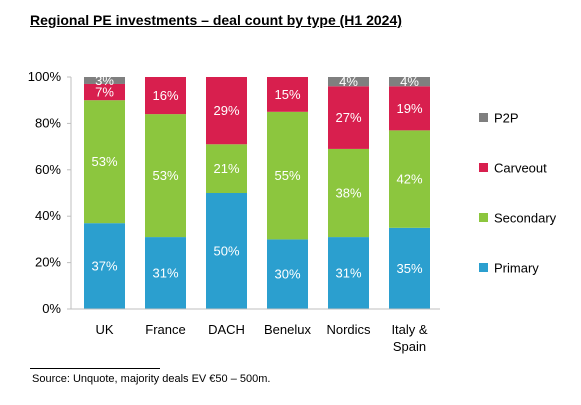 The height and width of the screenshot is (405, 581). Describe the element at coordinates (165, 329) in the screenshot. I see `x-tick-label: France` at that location.